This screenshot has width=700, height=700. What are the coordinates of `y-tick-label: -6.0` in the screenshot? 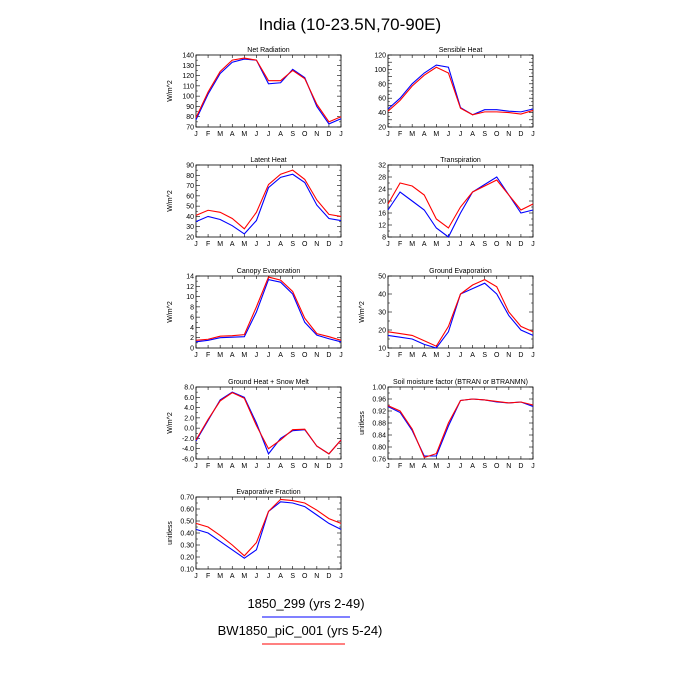 It's located at (188, 460).